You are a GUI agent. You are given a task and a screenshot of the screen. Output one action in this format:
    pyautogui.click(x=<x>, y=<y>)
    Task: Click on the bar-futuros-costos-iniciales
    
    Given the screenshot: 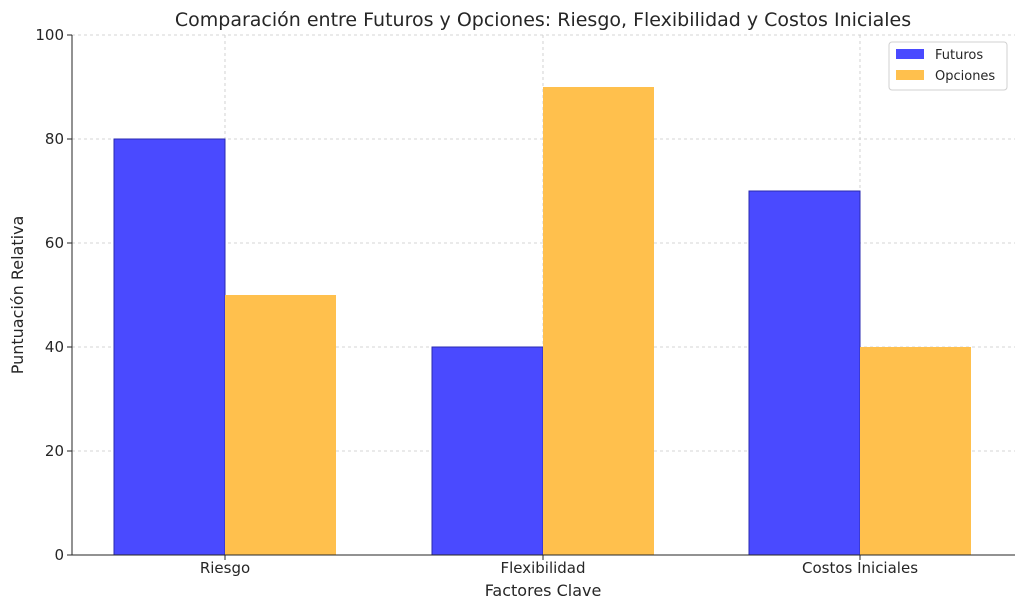 What is the action you would take?
    pyautogui.click(x=804, y=373)
    